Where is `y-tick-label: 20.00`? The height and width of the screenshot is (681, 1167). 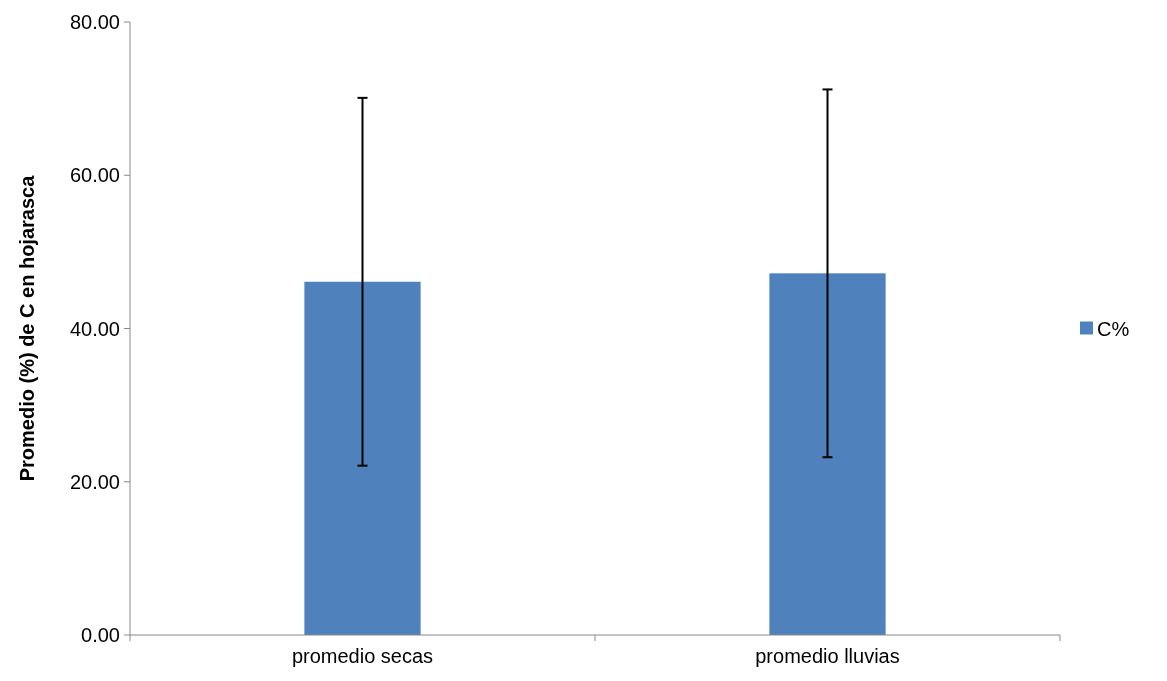 y-tick-label: 20.00 is located at coordinates (94, 481).